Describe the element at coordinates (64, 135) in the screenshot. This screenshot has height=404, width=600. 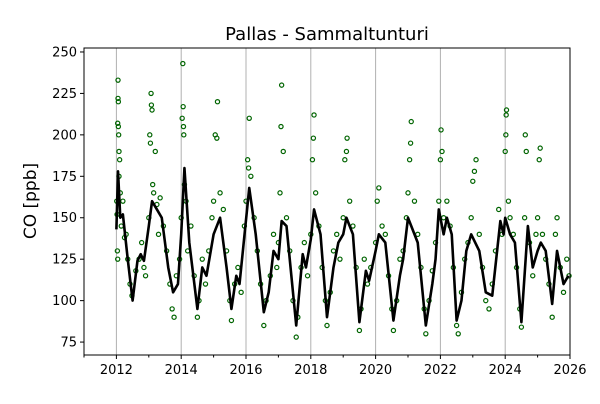
I see `y-tick-label: 200` at that location.